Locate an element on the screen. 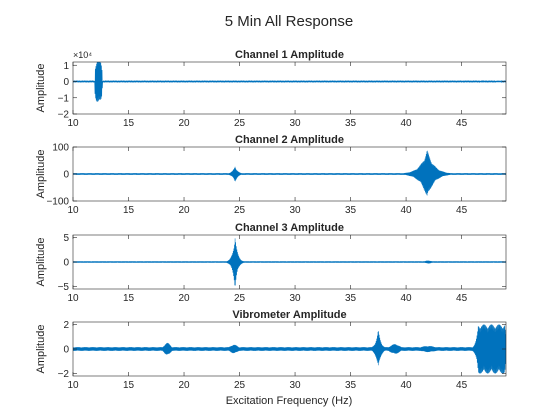 The height and width of the screenshot is (420, 560). y-multiplier: ×10⁴ is located at coordinates (82, 55).